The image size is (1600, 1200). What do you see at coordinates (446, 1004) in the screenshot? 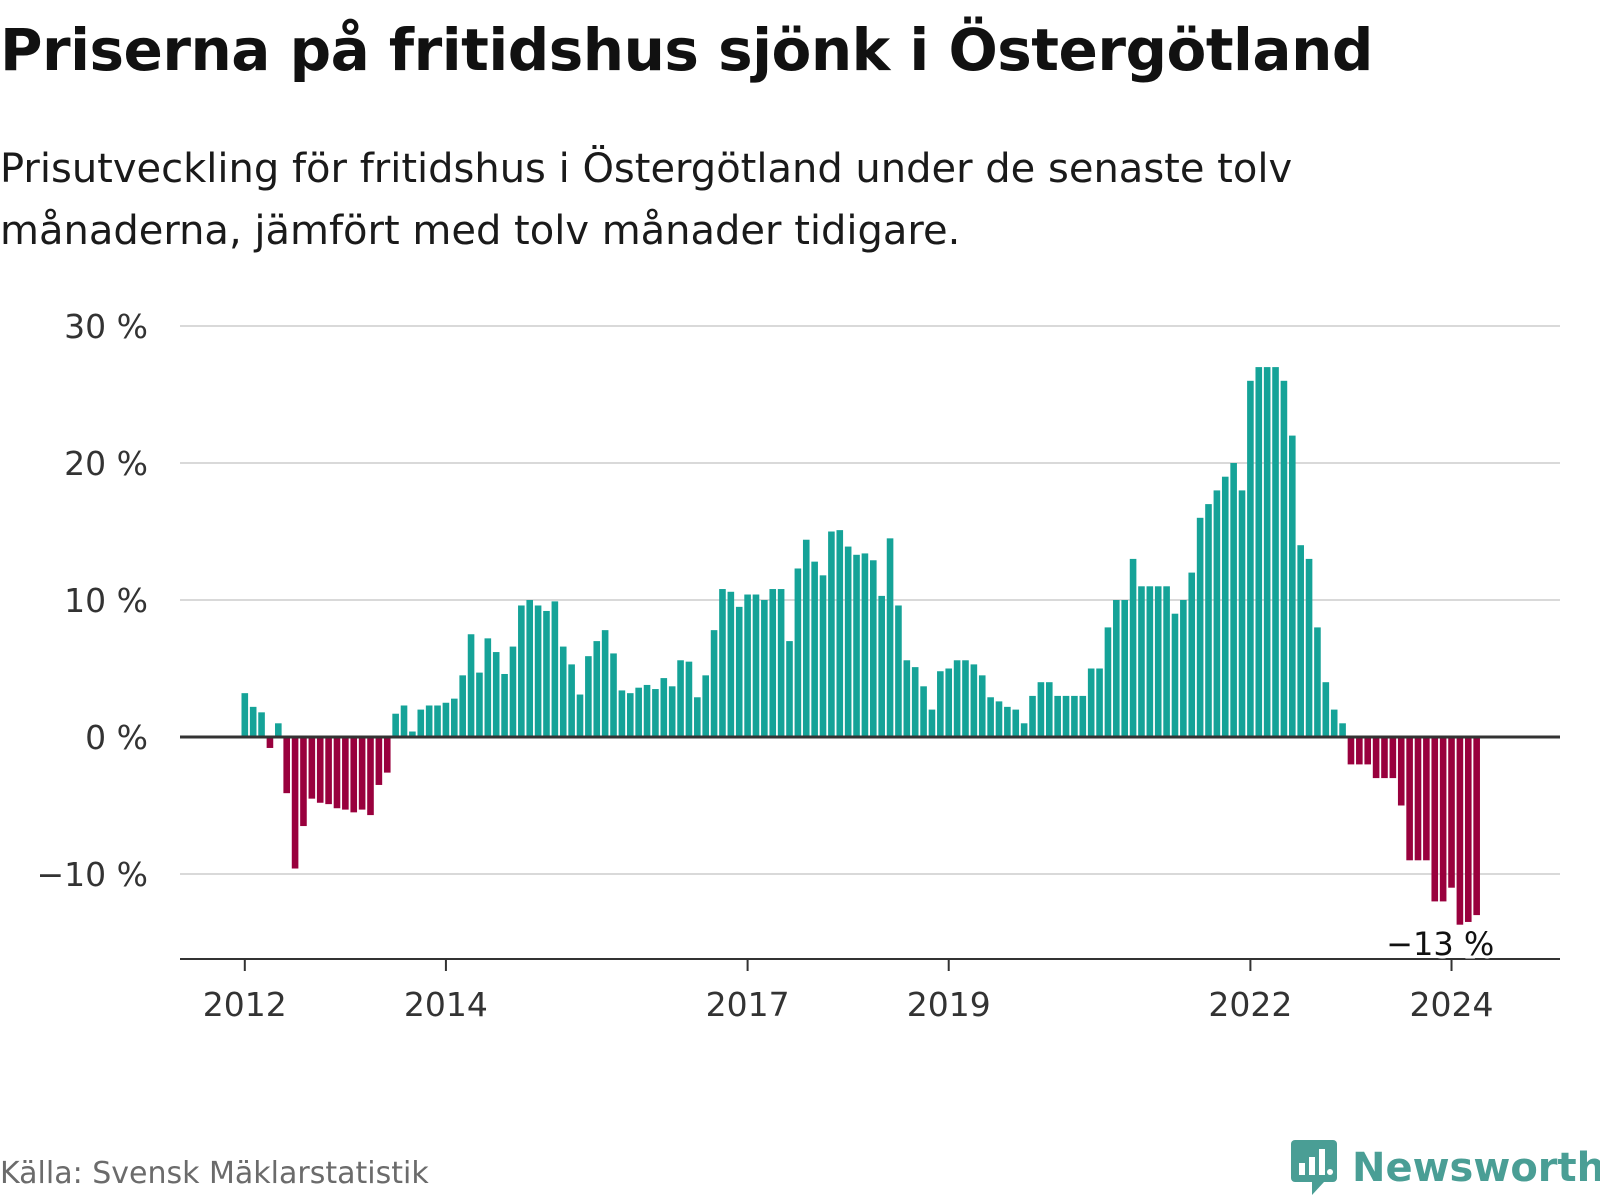
I see `x-tick-label: 2014` at bounding box center [446, 1004].